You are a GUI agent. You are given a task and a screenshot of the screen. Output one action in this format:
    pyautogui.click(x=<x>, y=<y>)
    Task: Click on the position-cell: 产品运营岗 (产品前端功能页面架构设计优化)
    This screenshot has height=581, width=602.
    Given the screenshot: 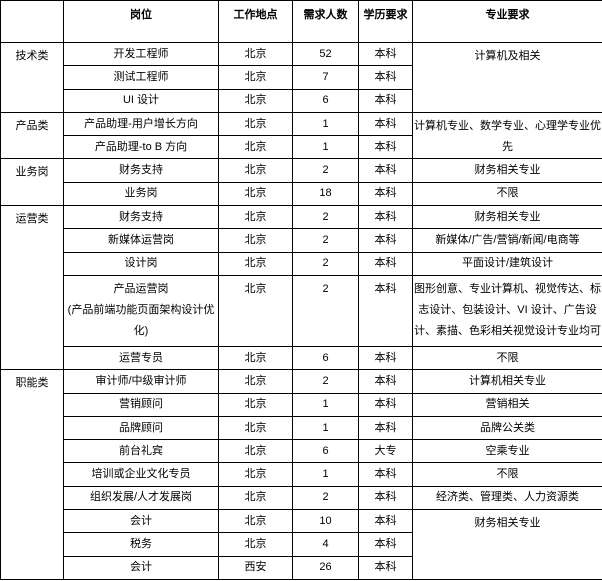 What is the action you would take?
    pyautogui.click(x=141, y=310)
    